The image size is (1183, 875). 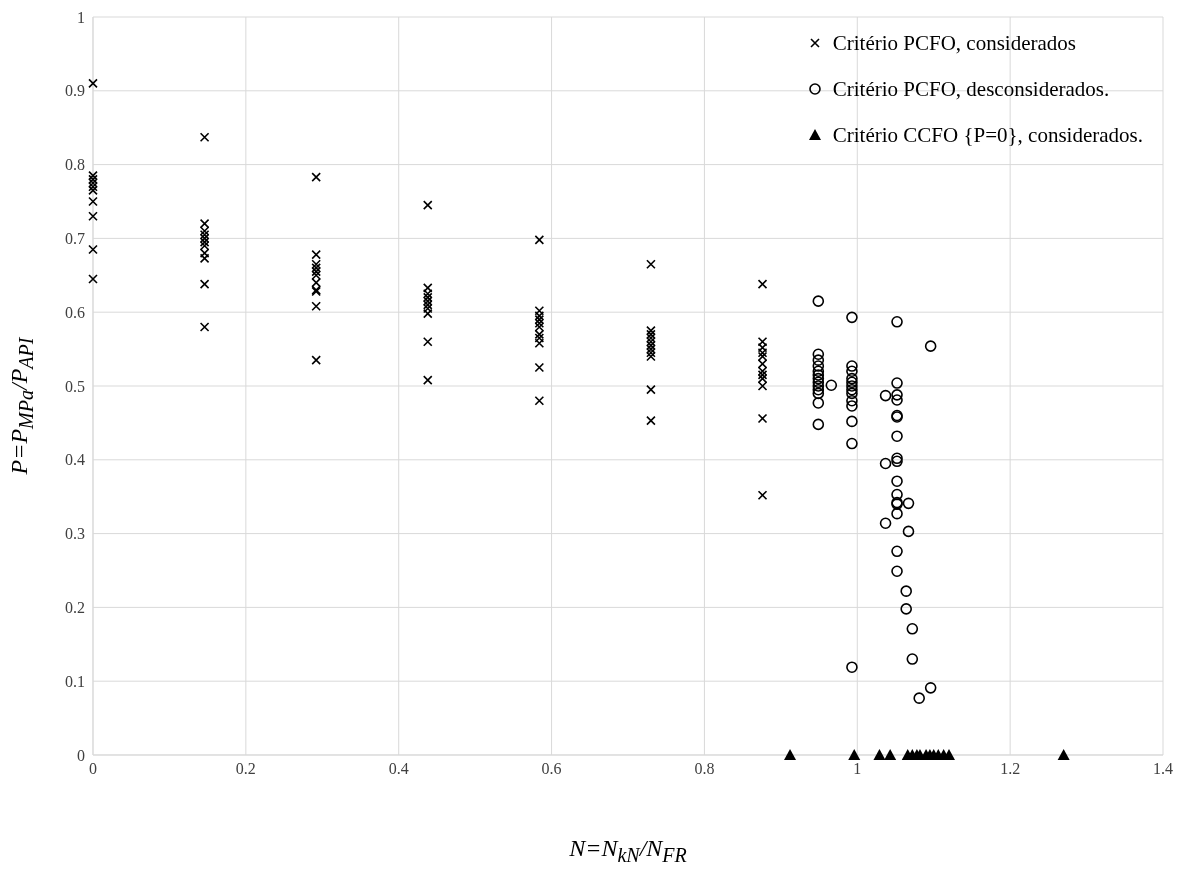 What do you see at coordinates (75, 681) in the screenshot?
I see `y-tick-label: 0.1` at bounding box center [75, 681].